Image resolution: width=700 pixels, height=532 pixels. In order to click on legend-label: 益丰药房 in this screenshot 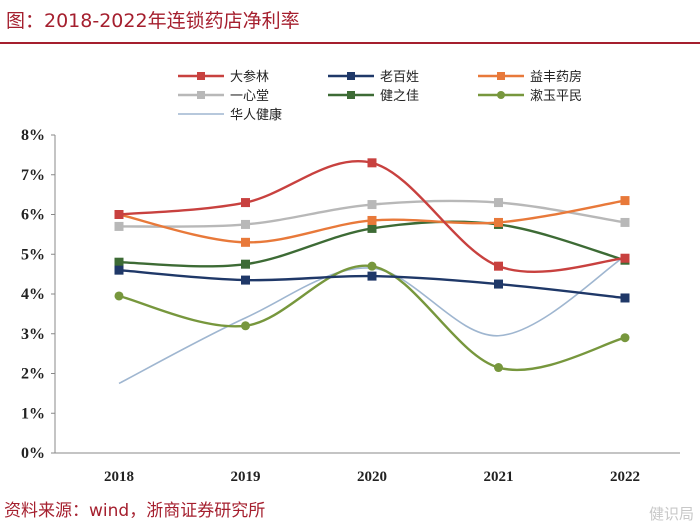, I will do `click(556, 77)`.